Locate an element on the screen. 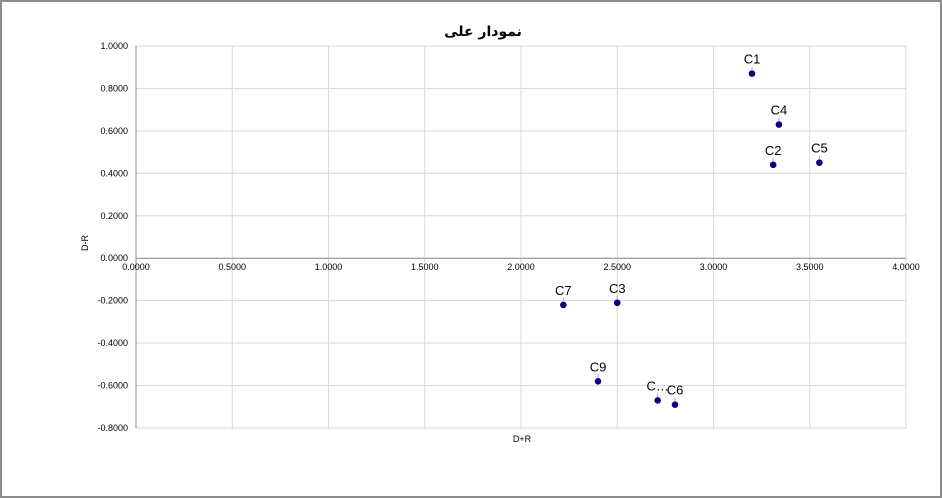 Image resolution: width=942 pixels, height=498 pixels. x-axis-label: D+R is located at coordinates (522, 439).